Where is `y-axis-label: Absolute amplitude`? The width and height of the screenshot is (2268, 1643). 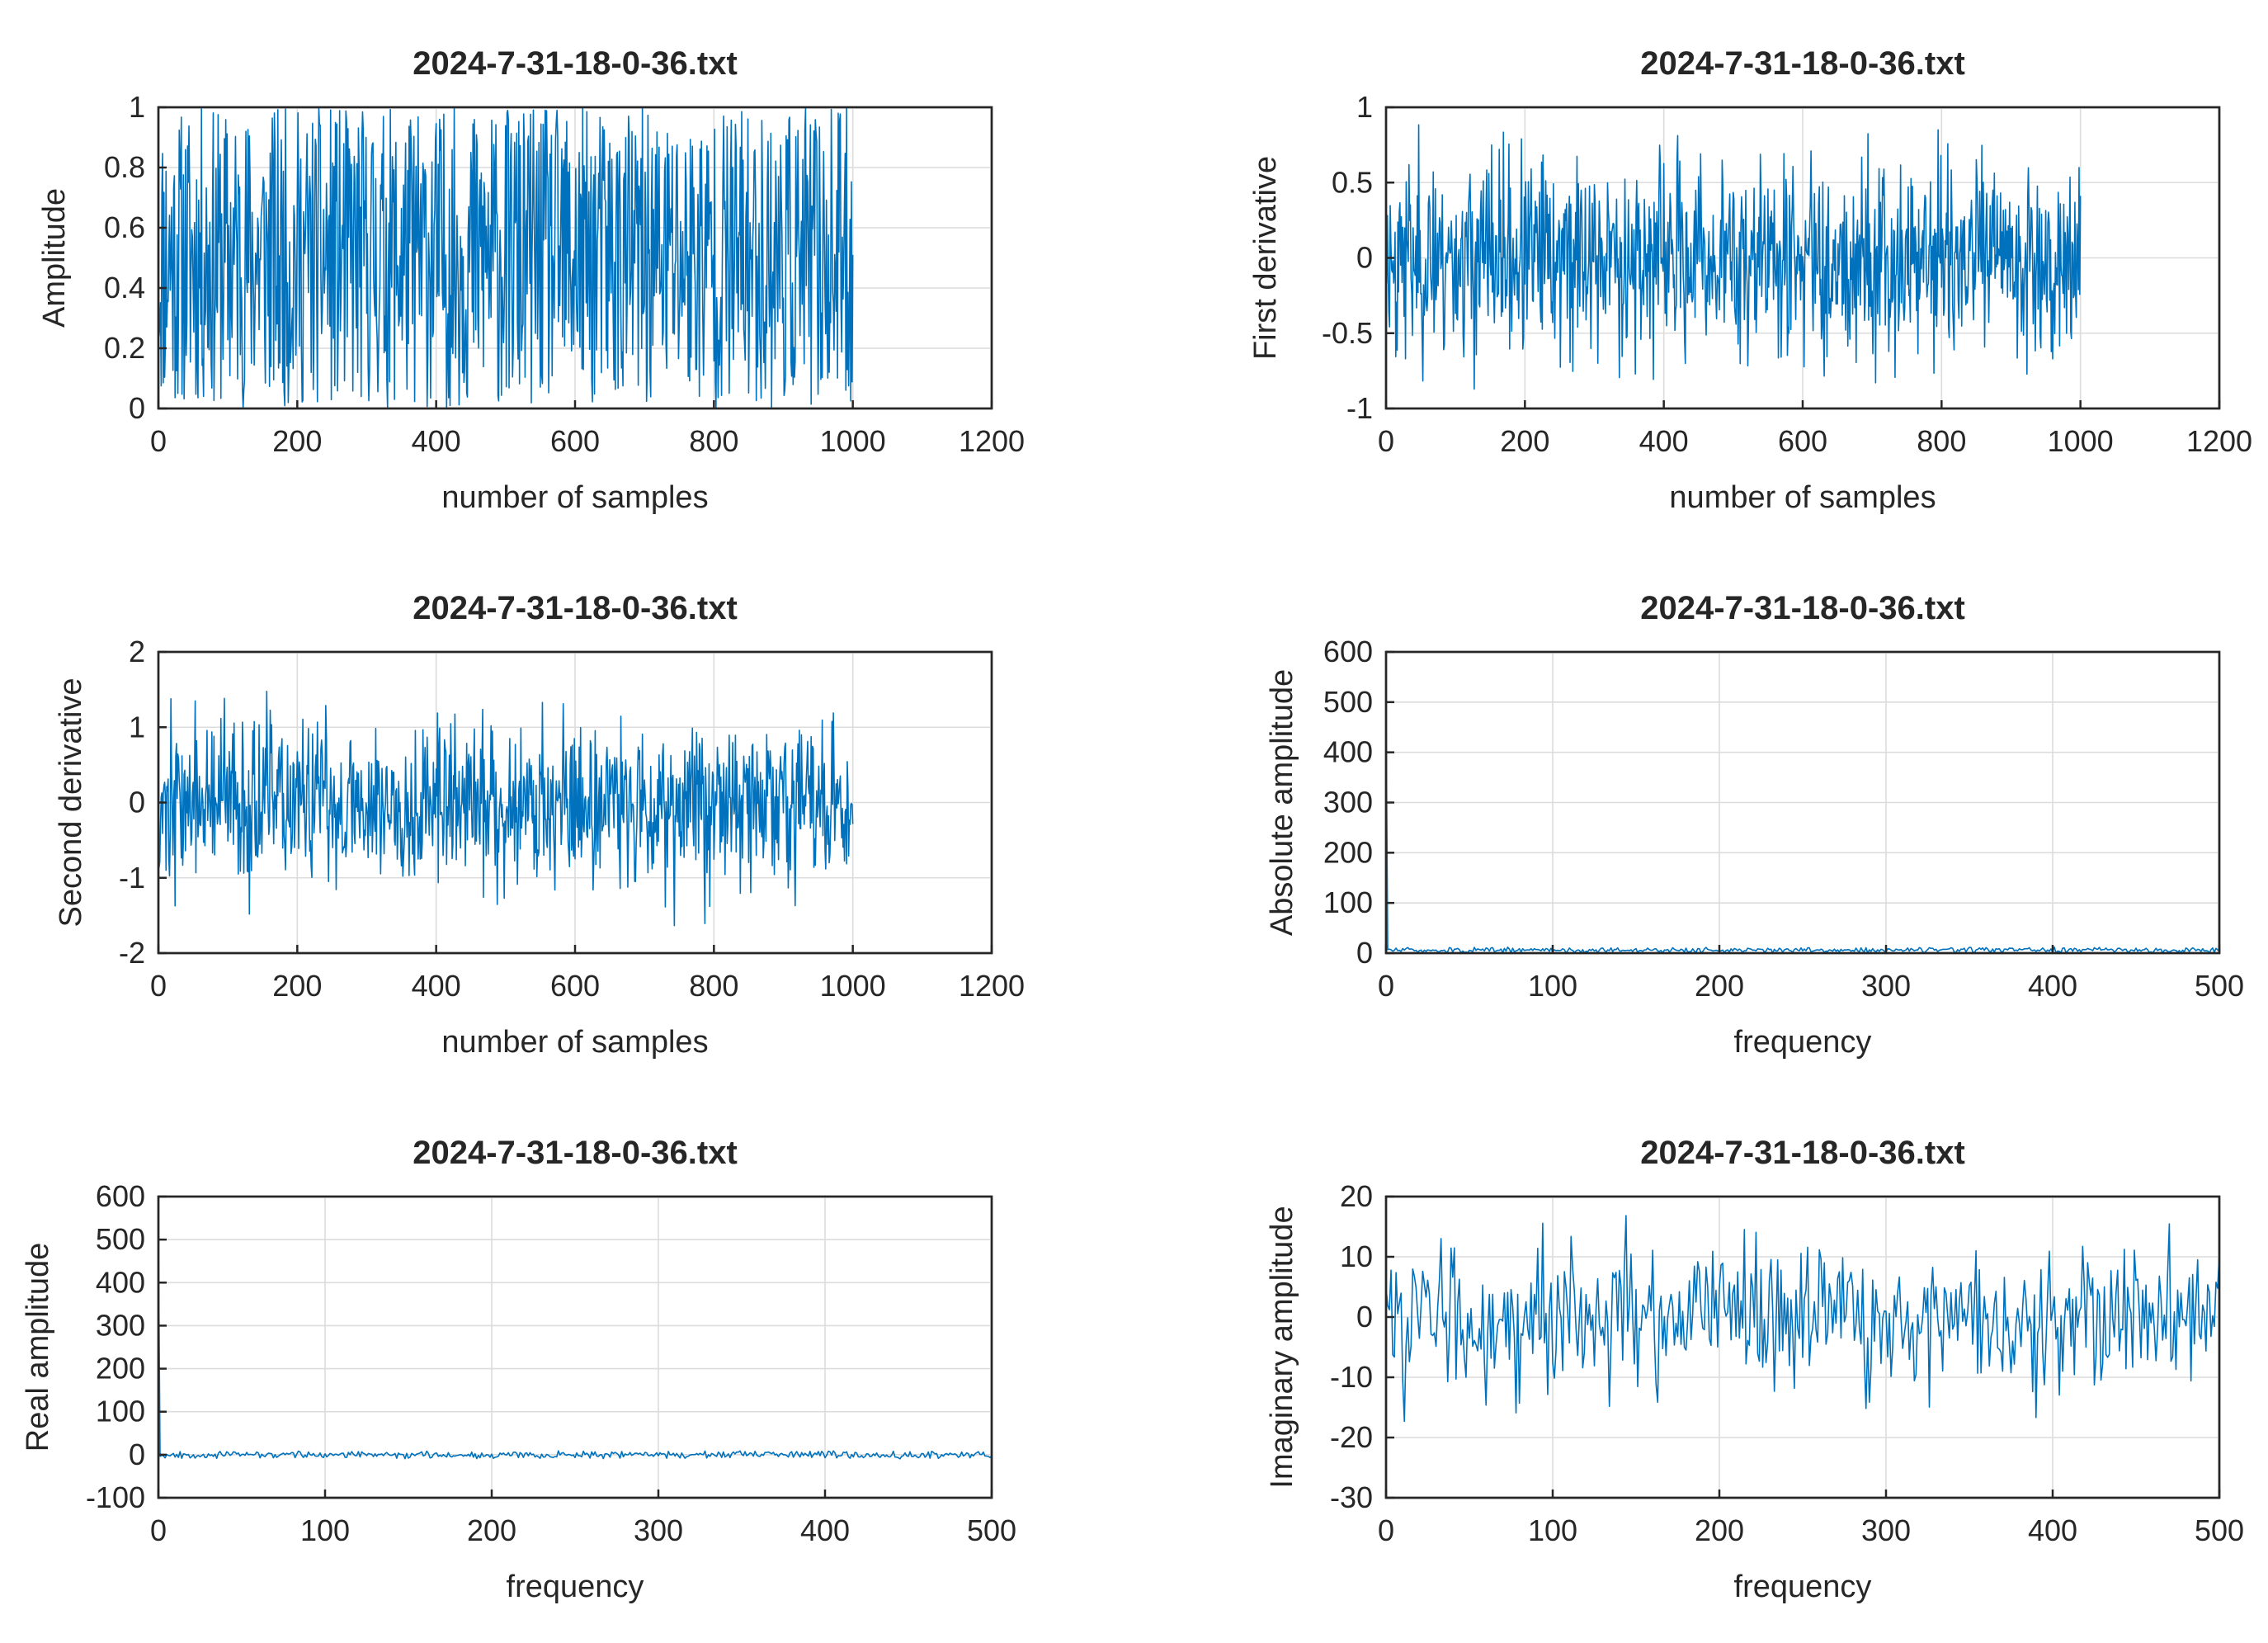 y-axis-label: Absolute amplitude is located at coordinates (1282, 802).